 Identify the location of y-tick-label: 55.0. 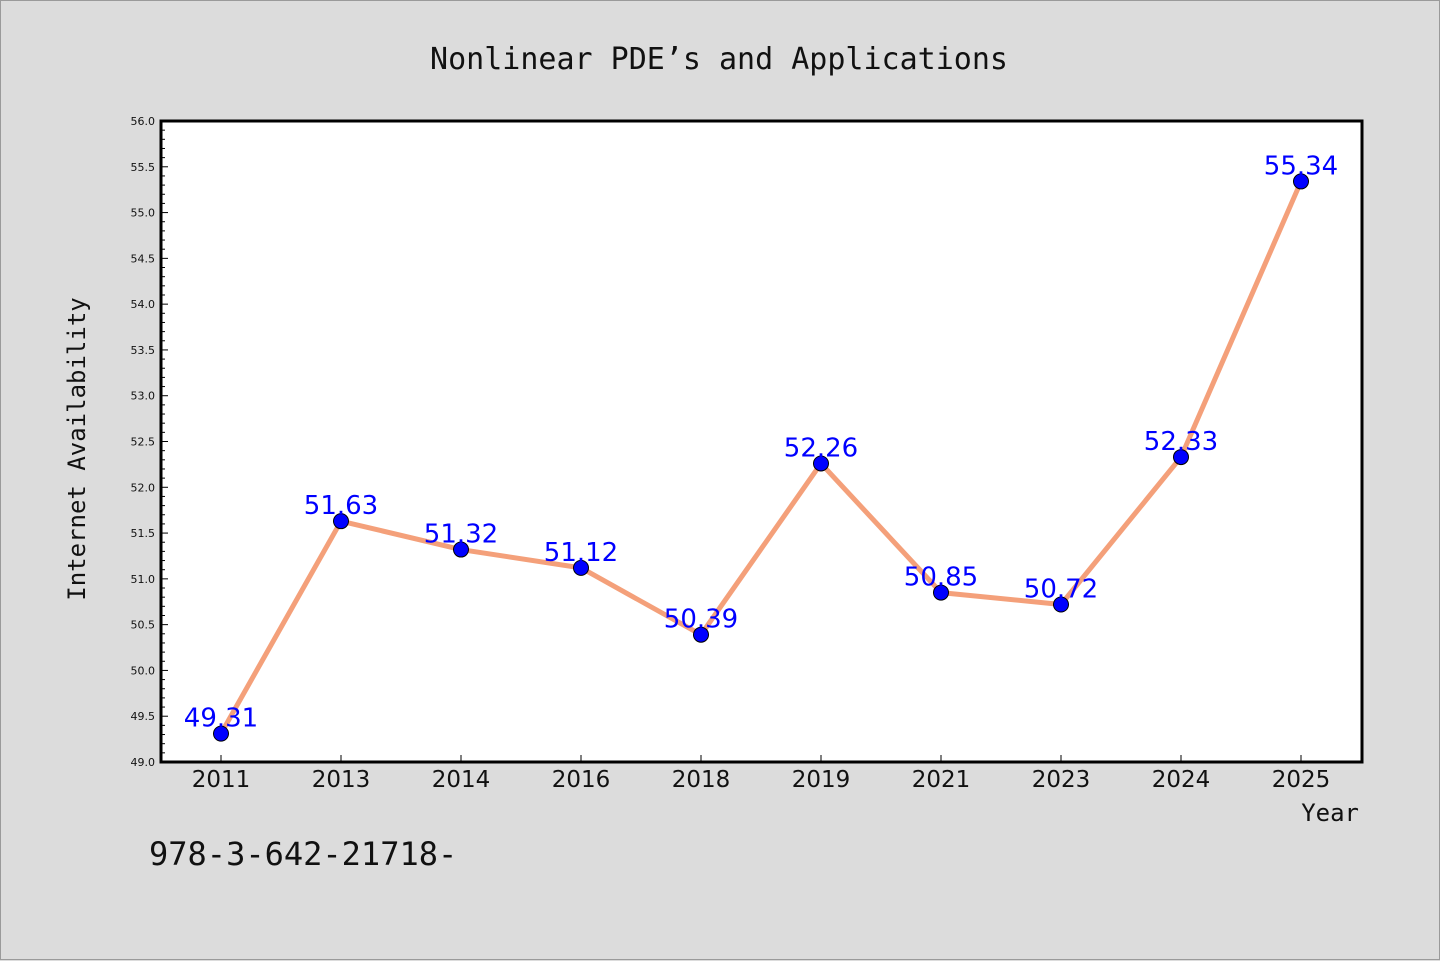
(143, 213).